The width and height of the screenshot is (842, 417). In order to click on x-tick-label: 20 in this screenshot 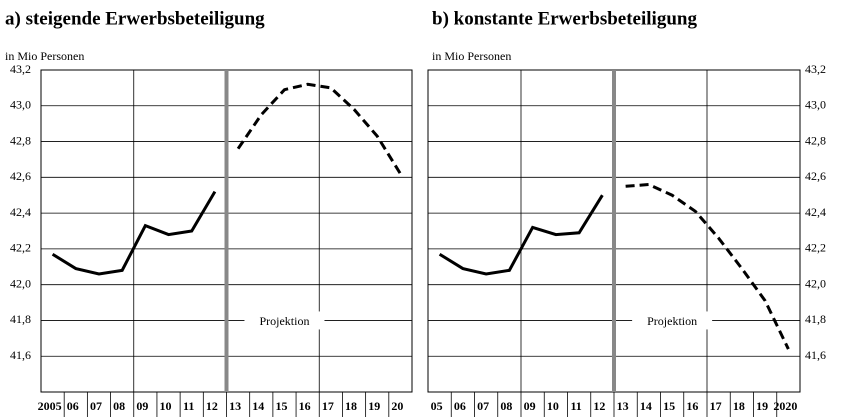, I will do `click(397, 406)`.